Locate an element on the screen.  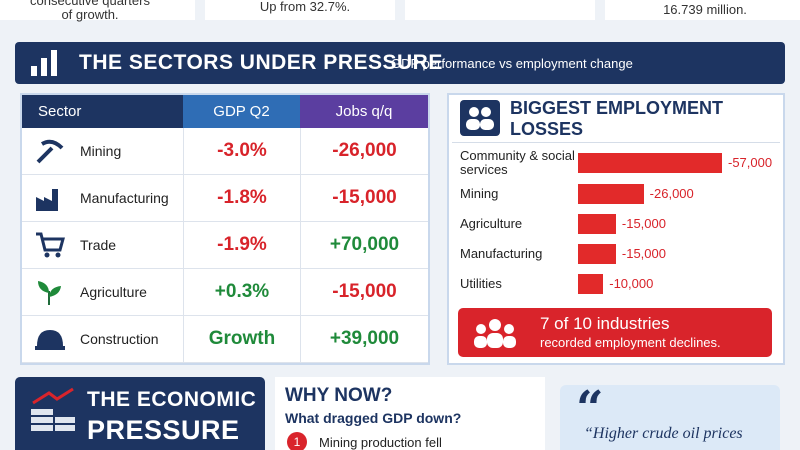
bar-label: Manufacturing is located at coordinates (501, 253).